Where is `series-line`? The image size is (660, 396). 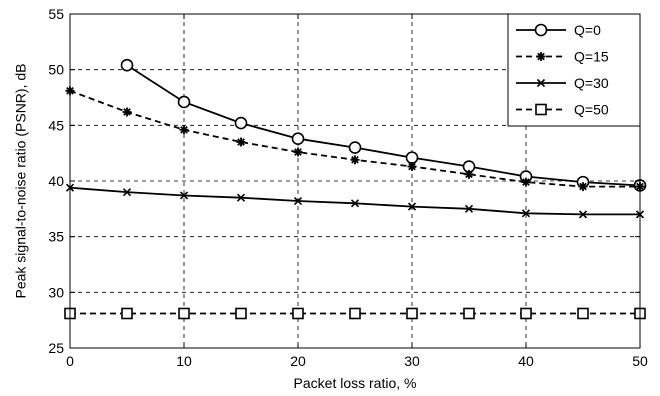
series-line is located at coordinates (354, 201).